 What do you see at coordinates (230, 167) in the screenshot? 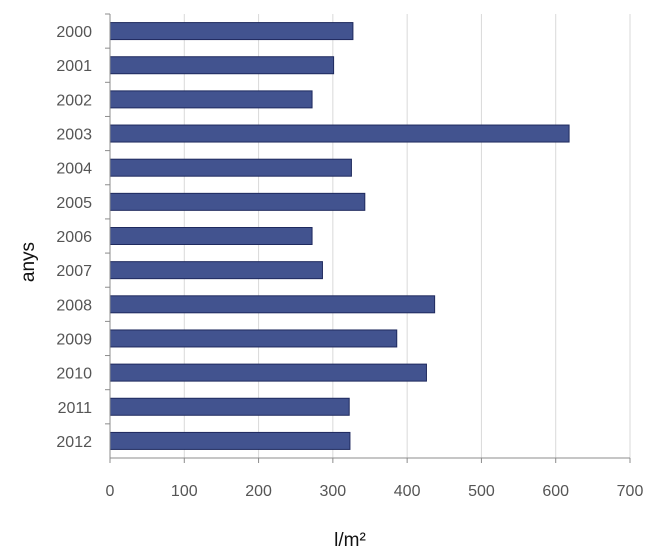
I see `bar-2004` at bounding box center [230, 167].